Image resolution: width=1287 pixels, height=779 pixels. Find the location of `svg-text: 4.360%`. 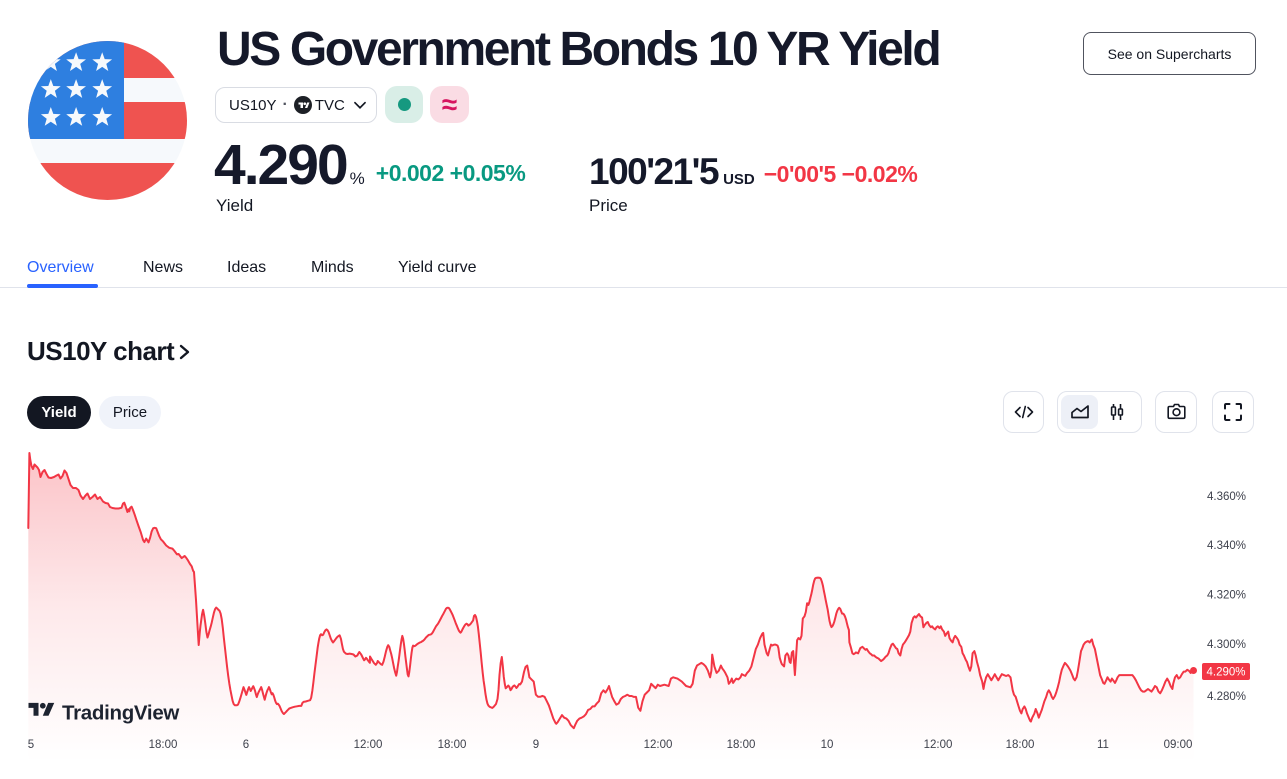

svg-text: 4.360% is located at coordinates (1226, 497).